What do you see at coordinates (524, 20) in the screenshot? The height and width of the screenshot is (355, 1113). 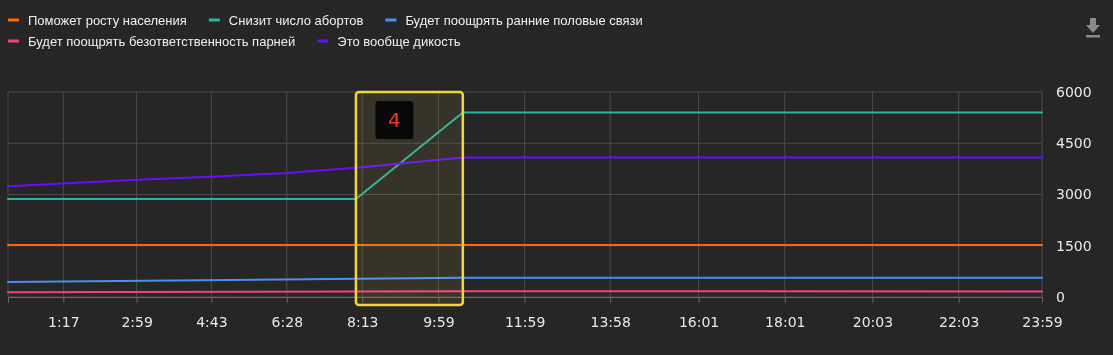 I see `legend-label: Будет поощрять ранние половые связи` at bounding box center [524, 20].